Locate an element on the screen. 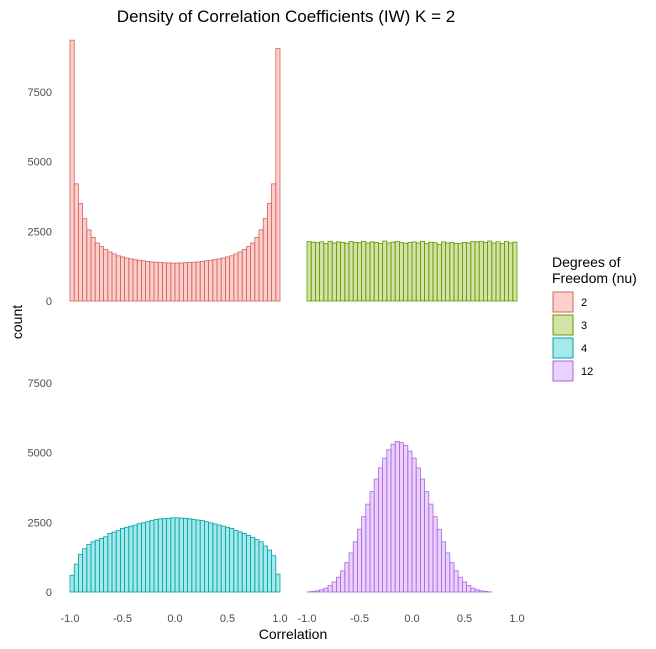 This screenshot has width=656, height=649. legend-label: 3 is located at coordinates (584, 326).